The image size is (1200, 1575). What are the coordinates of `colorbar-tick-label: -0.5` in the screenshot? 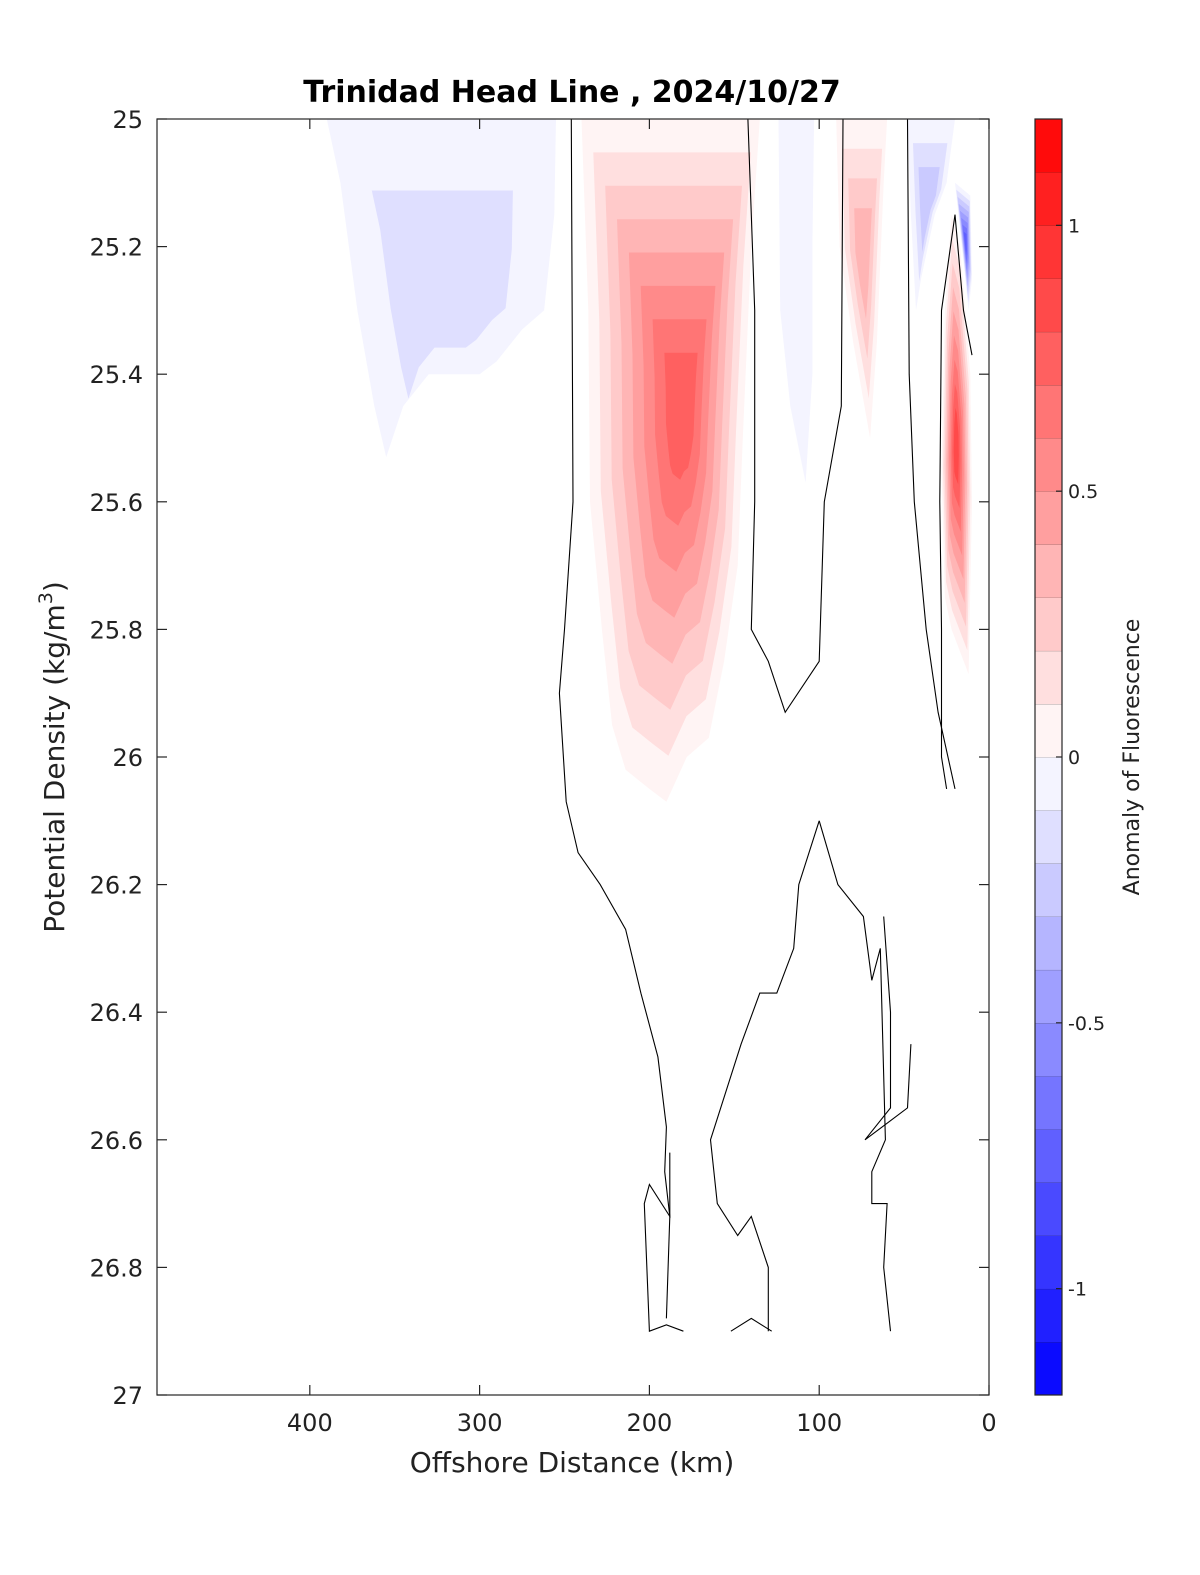 It's located at (1086, 1024).